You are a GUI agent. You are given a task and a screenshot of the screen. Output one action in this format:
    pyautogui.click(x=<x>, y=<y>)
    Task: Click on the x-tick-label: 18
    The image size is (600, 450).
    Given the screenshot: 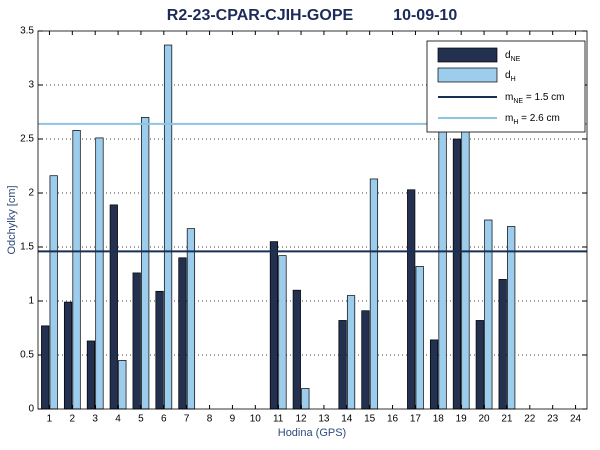 What is the action you would take?
    pyautogui.click(x=439, y=419)
    